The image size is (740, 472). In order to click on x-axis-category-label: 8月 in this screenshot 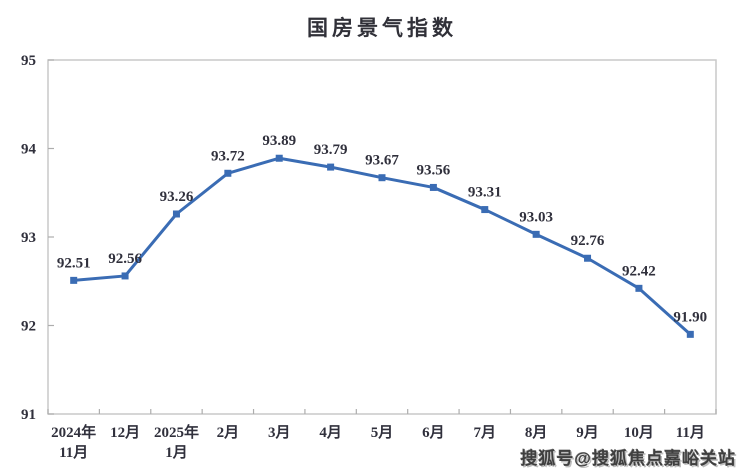, I will do `click(536, 432)`.